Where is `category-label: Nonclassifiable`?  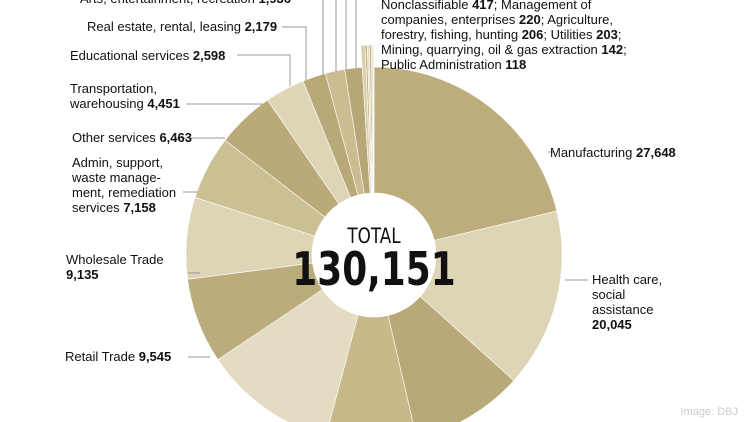 category-label: Nonclassifiable is located at coordinates (425, 6).